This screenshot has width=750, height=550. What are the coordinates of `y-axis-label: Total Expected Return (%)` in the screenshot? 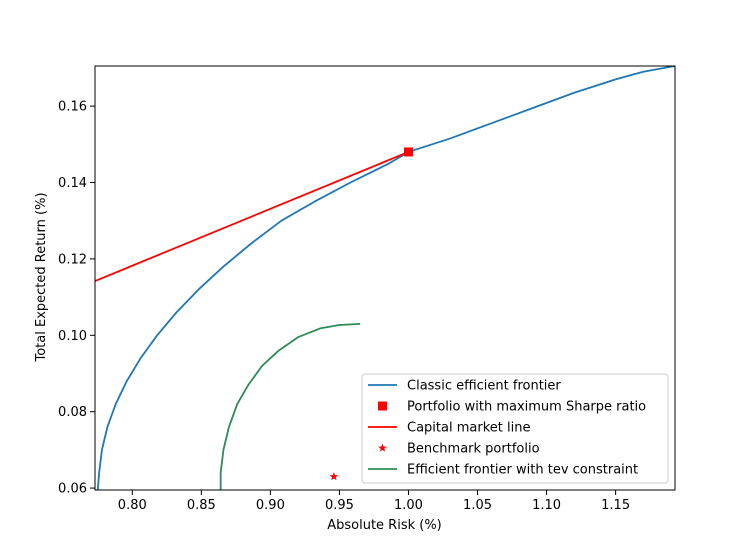 It's located at (41, 277).